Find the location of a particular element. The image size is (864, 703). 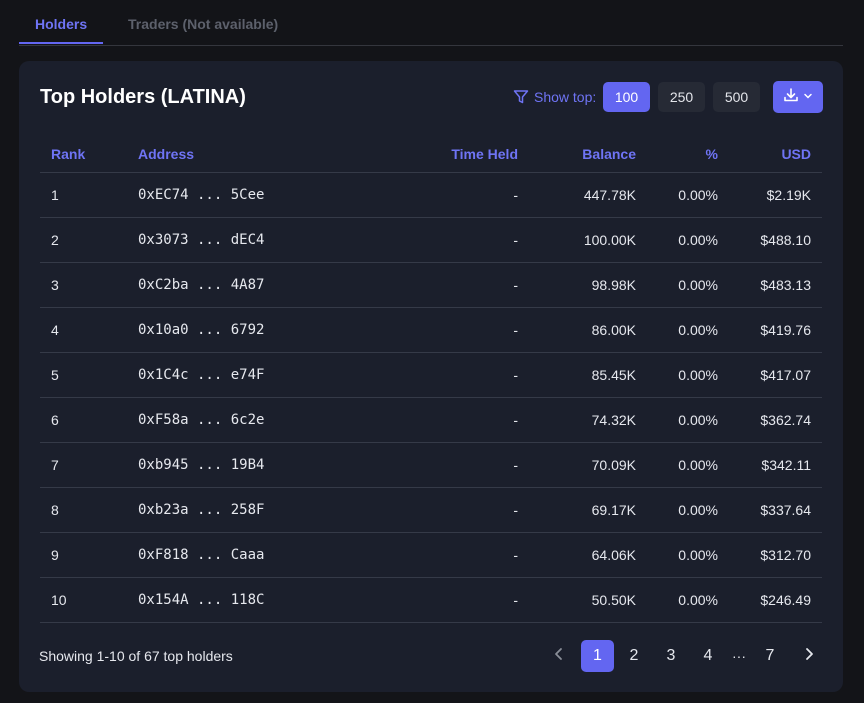

cell-usd: $419.76 is located at coordinates (770, 330).